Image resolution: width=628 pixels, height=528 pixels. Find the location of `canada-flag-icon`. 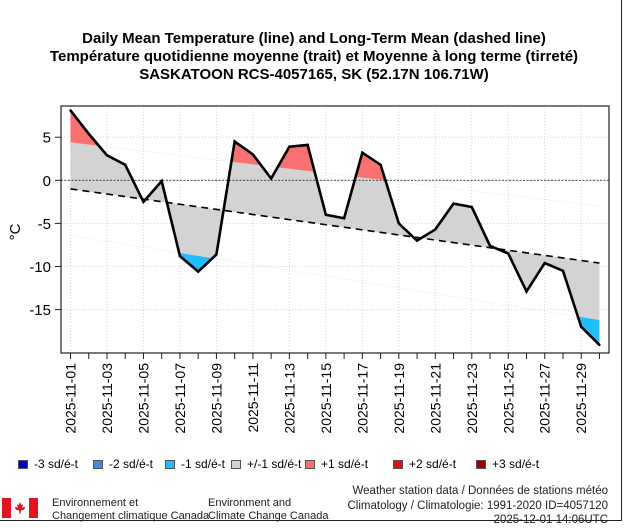

canada-flag-icon is located at coordinates (20, 508).